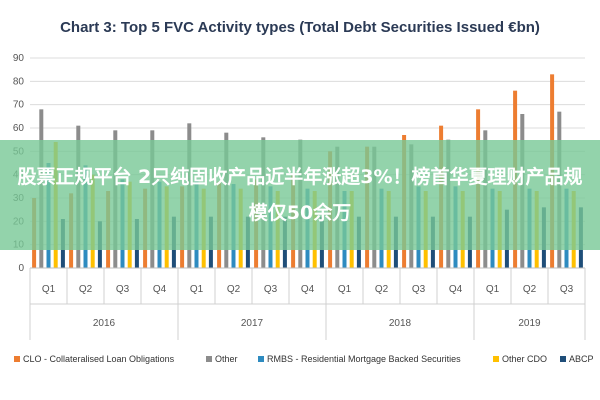  Describe the element at coordinates (581, 359) in the screenshot. I see `legend-label: ABCP` at that location.